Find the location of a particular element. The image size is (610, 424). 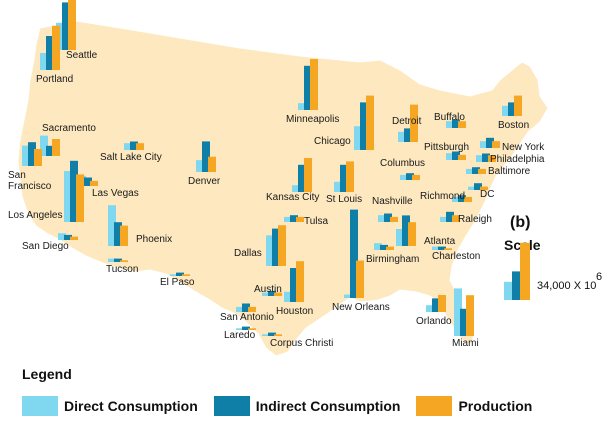

bar-indirect-new-orleans is located at coordinates (354, 253).